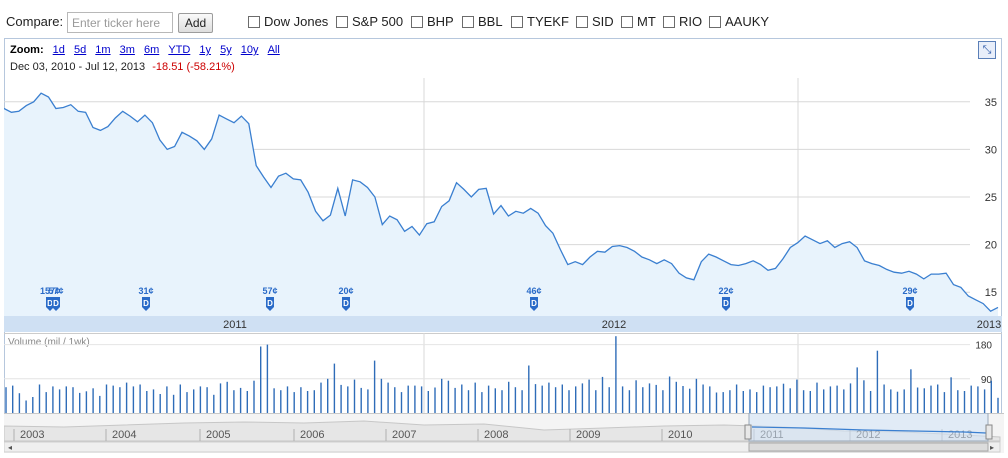 This screenshot has height=458, width=1008. I want to click on volume-tick-label: 180, so click(983, 346).